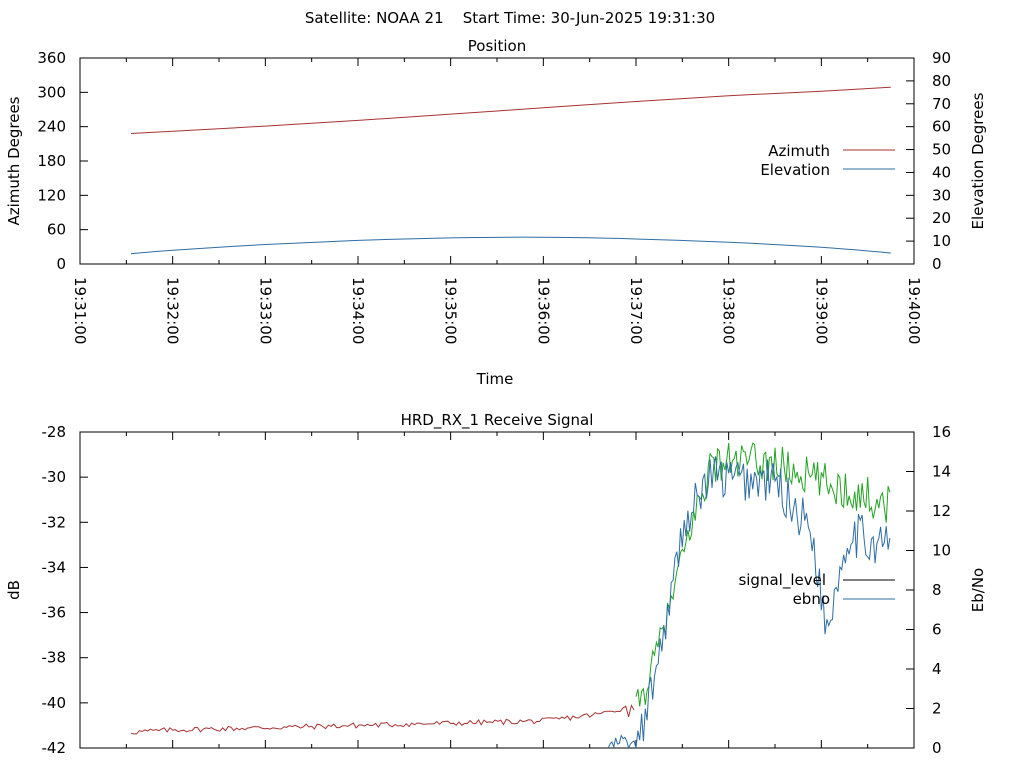  Describe the element at coordinates (382, 719) in the screenshot. I see `signal-level-low-line` at that location.